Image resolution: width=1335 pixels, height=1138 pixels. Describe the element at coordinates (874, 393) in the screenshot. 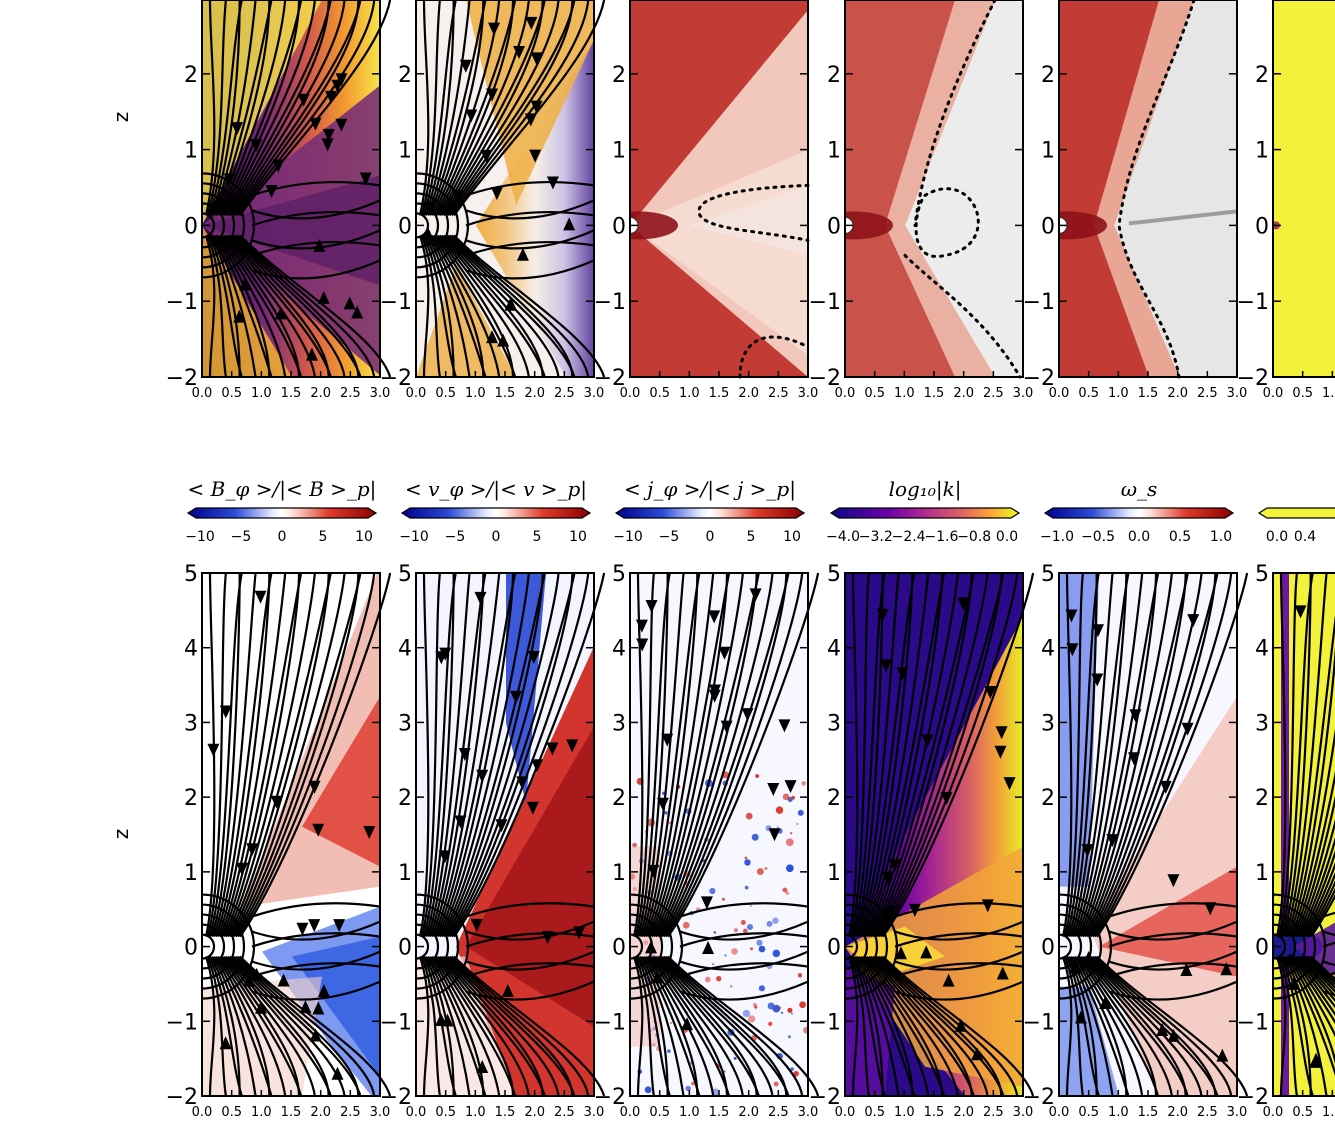

I see `x-tick-label: 0.5` at that location.